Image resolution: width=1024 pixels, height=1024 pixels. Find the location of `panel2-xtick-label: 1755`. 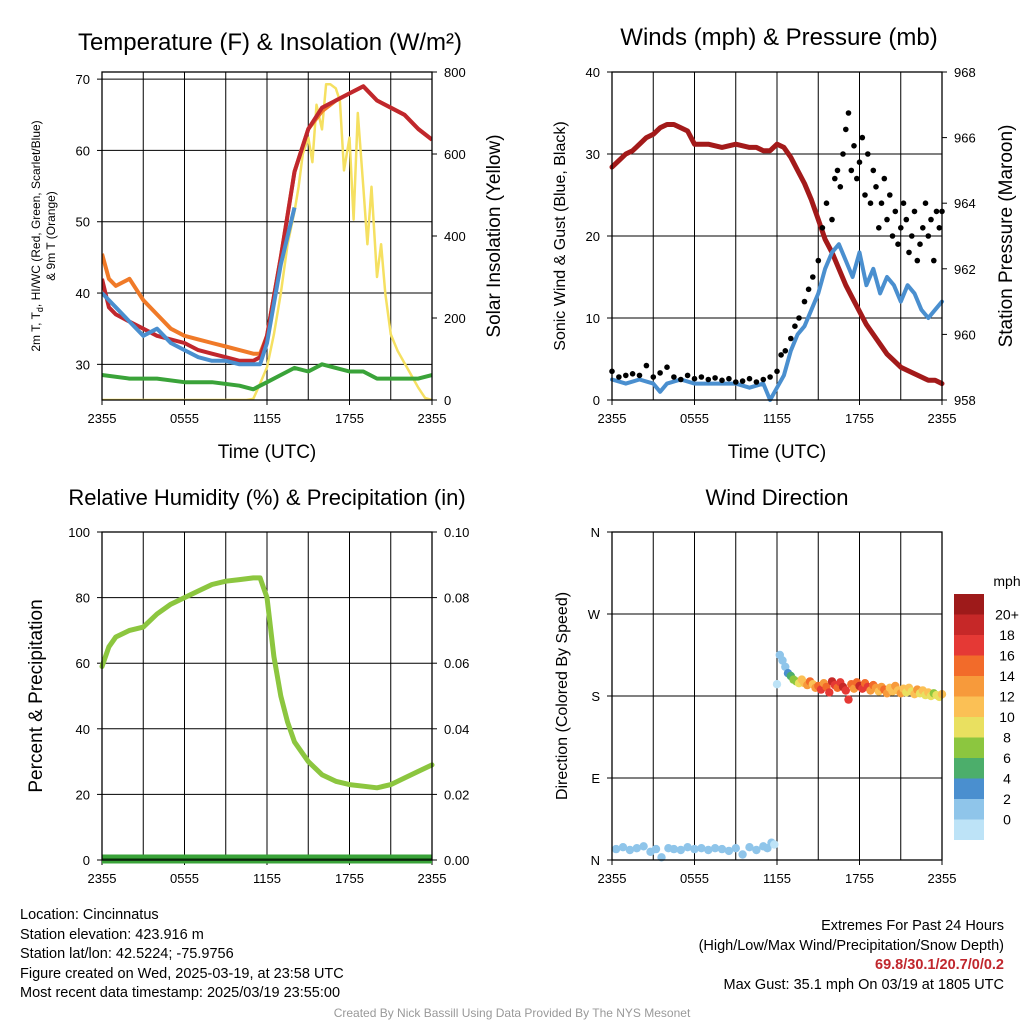

panel2-xtick-label: 1755 is located at coordinates (859, 418).